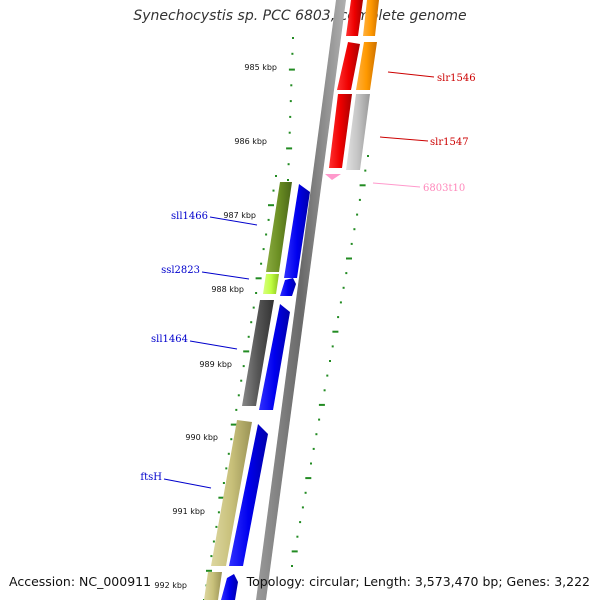 This screenshot has height=600, width=600. Describe the element at coordinates (189, 216) in the screenshot. I see `gene-label-sll1466: sll1466` at that location.